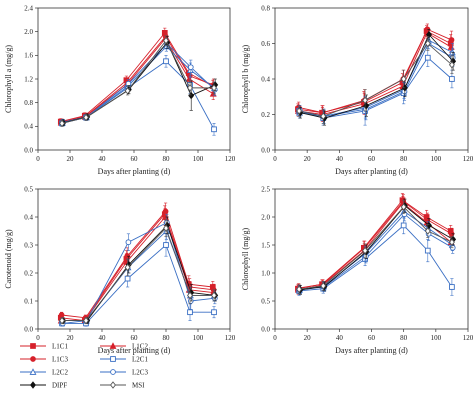  What do you see at coordinates (28, 56) in the screenshot?
I see `y-tick-label: 1.6` at bounding box center [28, 56].